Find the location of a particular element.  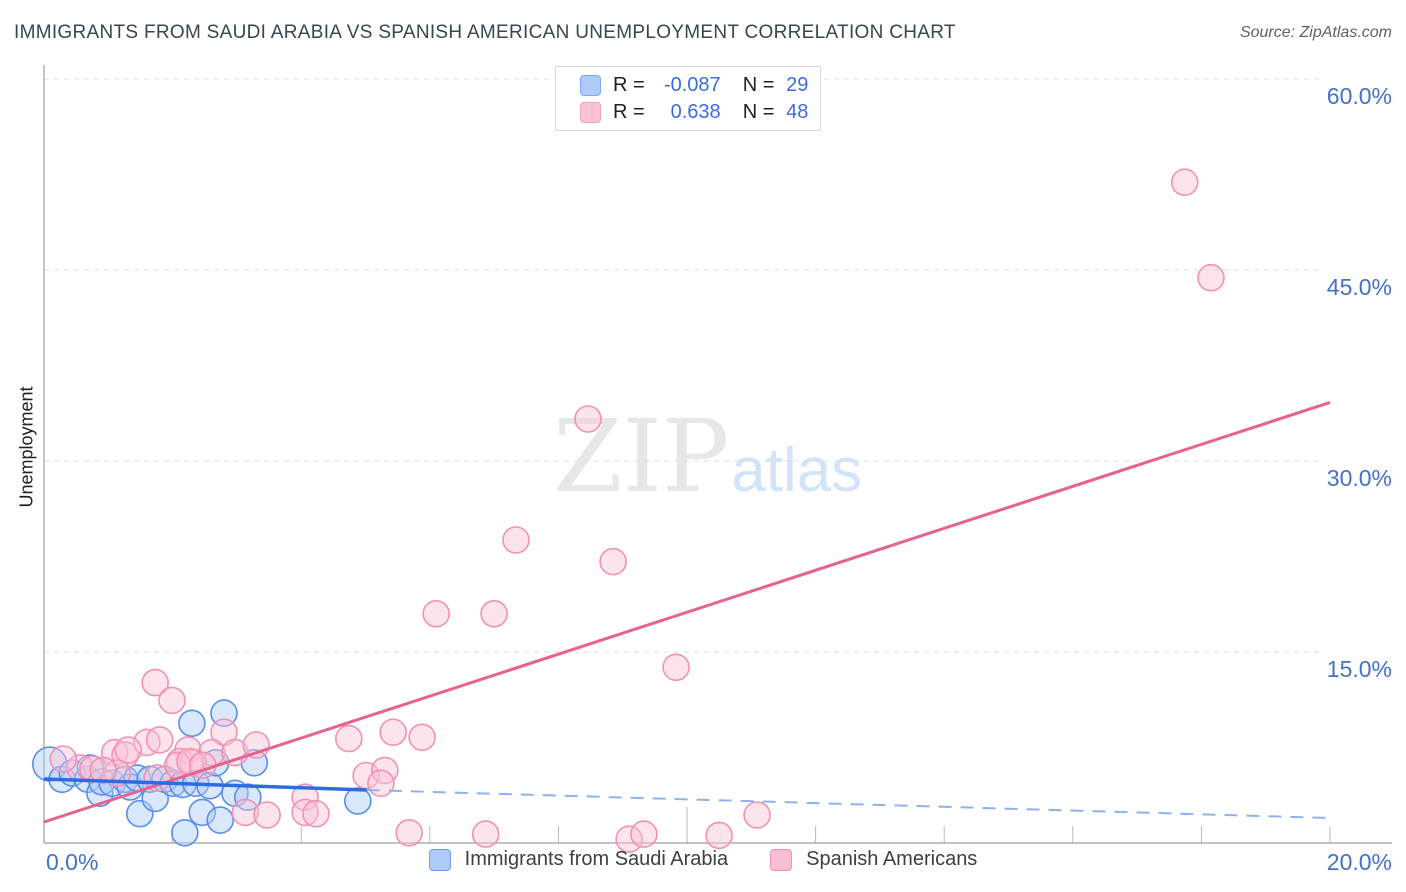

zipatlas-watermark: ZIPatlas is located at coordinates (707, 456).